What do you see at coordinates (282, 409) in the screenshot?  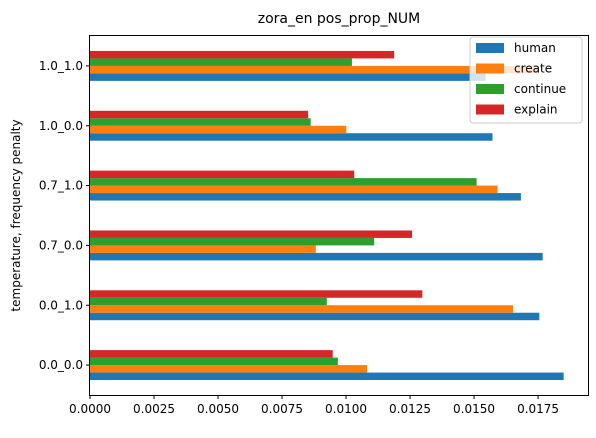 I see `x-tick-label: 0.0075` at bounding box center [282, 409].